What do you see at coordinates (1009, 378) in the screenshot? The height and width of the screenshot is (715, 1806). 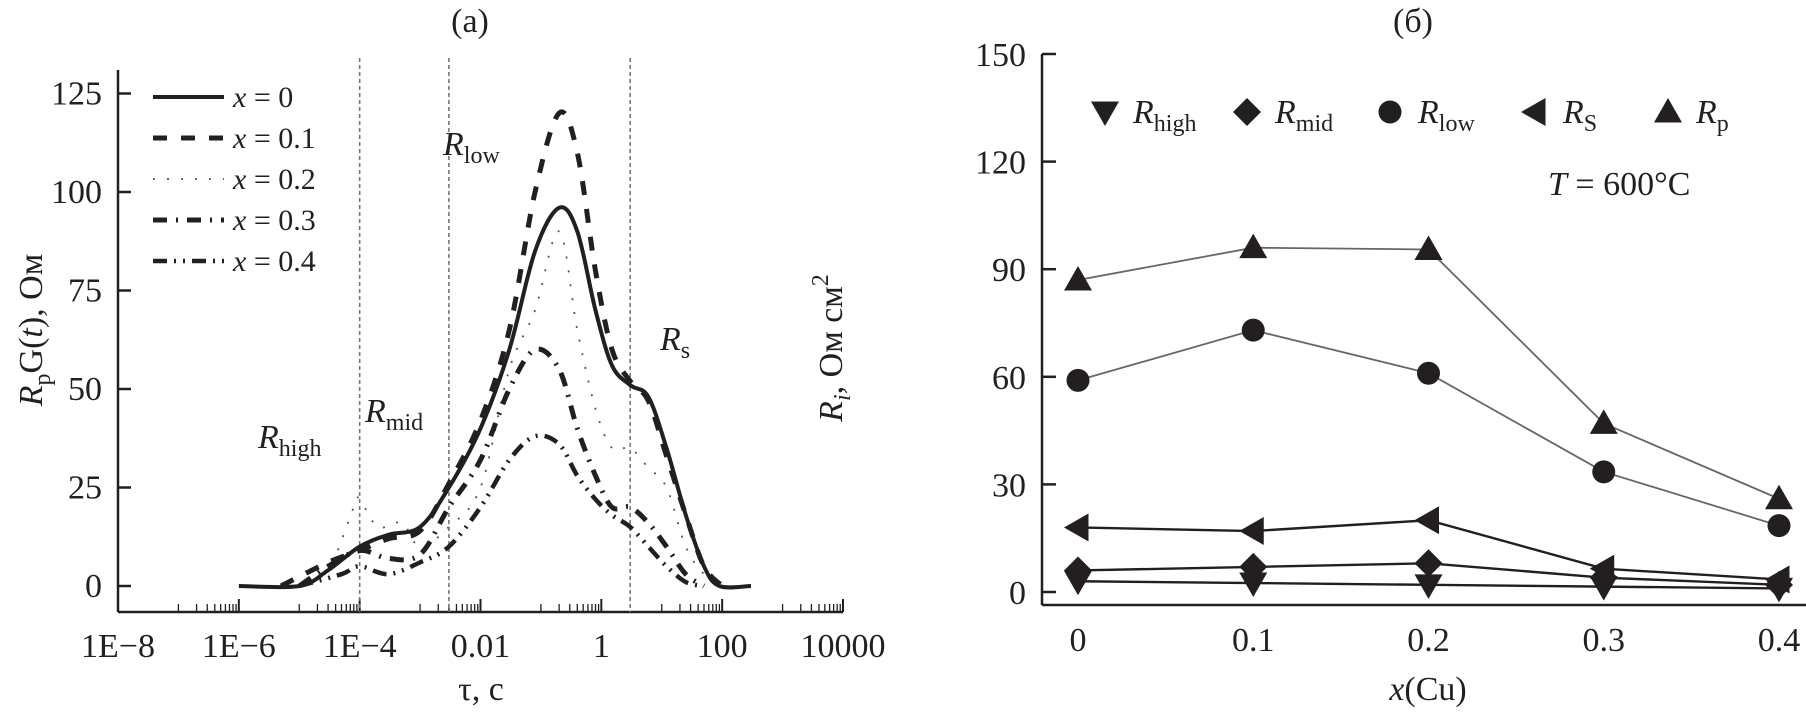 I see `chart-b-y-tick-label: 60` at bounding box center [1009, 378].